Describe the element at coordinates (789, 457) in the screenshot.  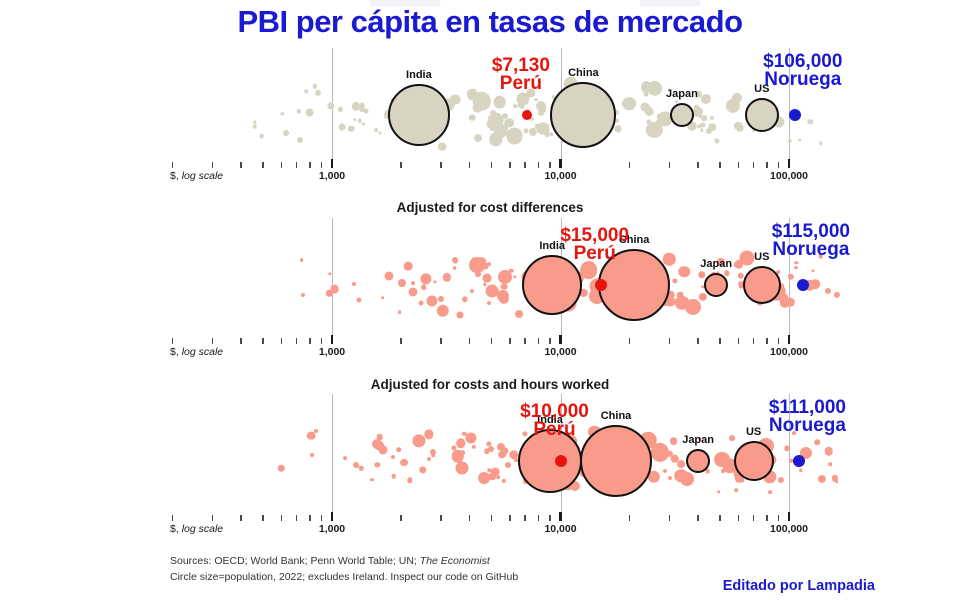
I see `gridline` at that location.